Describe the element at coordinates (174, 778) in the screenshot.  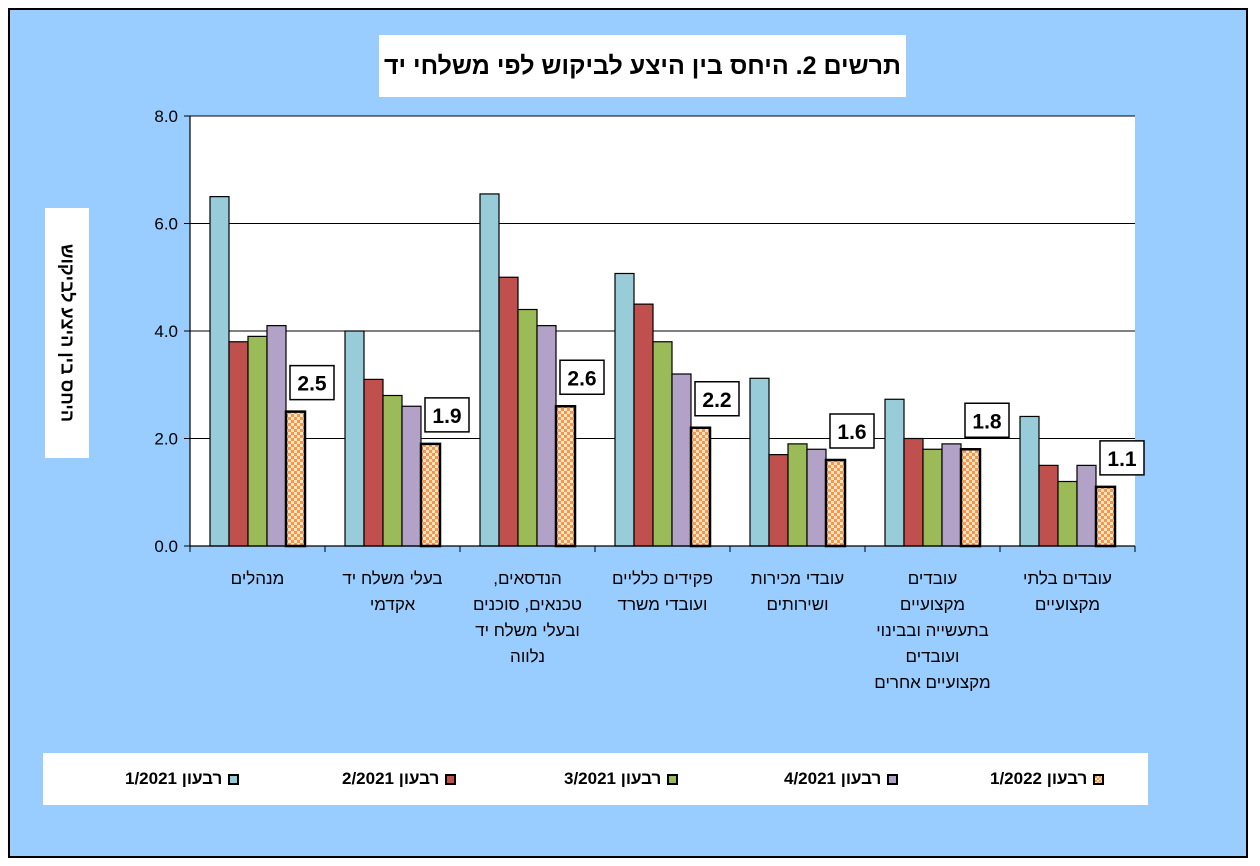
I see `legend-label: רבעון 1/2021` at that location.